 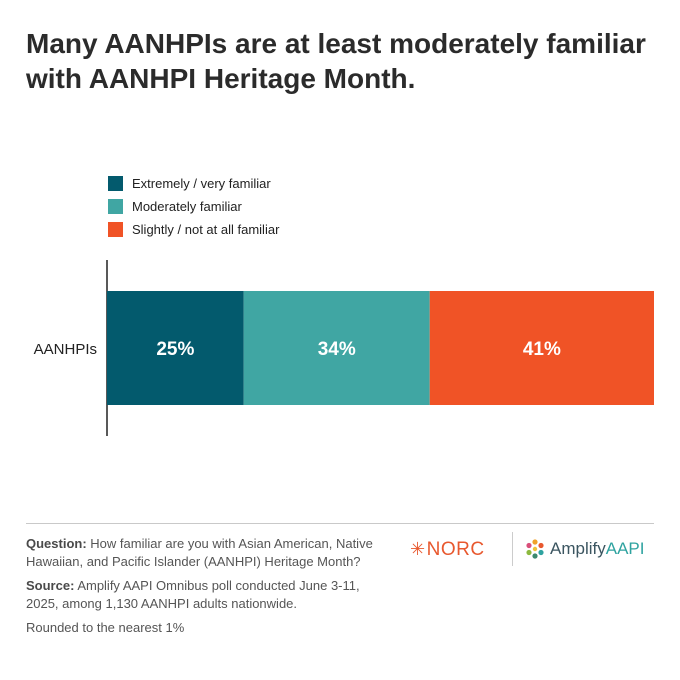 I want to click on asterisk-spark-icon: ✳, so click(x=418, y=549).